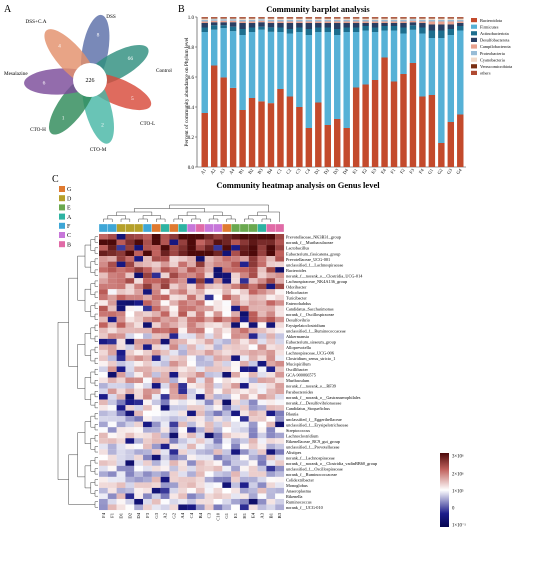 This screenshot has height=563, width=550. Describe the element at coordinates (69, 218) in the screenshot. I see `heatmap-group-label: A` at that location.